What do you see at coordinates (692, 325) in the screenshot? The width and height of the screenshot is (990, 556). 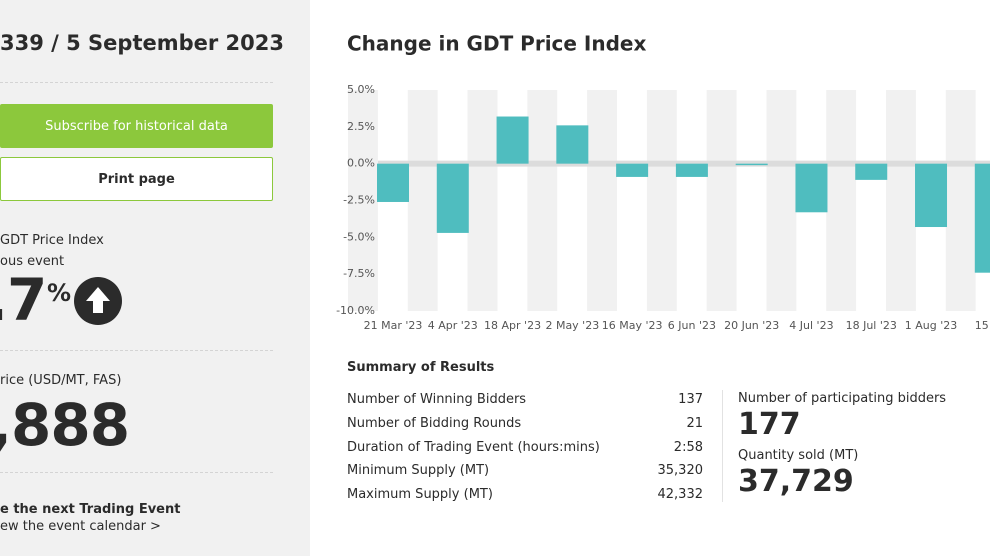 I see `x-tick-label: 6 Jun '23` at bounding box center [692, 325].